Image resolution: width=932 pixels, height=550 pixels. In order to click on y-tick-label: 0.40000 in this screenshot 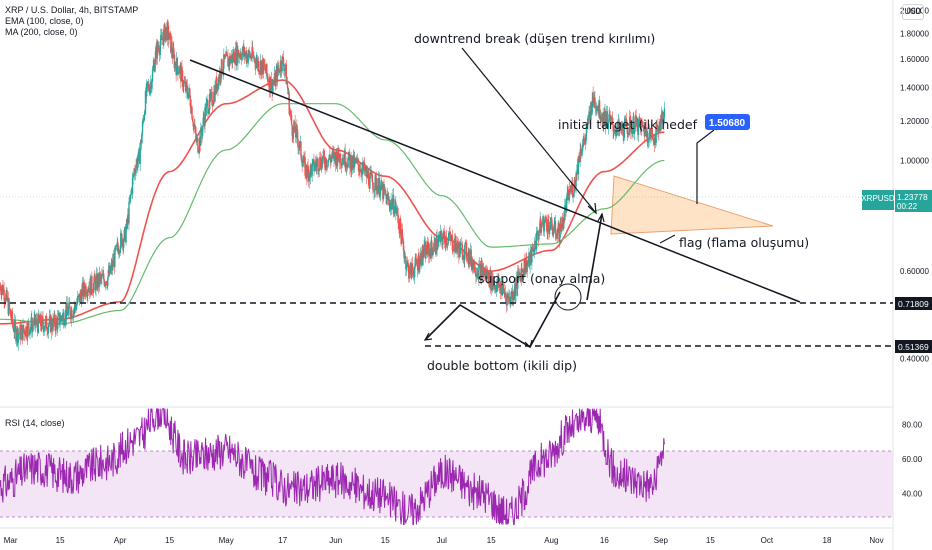, I will do `click(914, 359)`.